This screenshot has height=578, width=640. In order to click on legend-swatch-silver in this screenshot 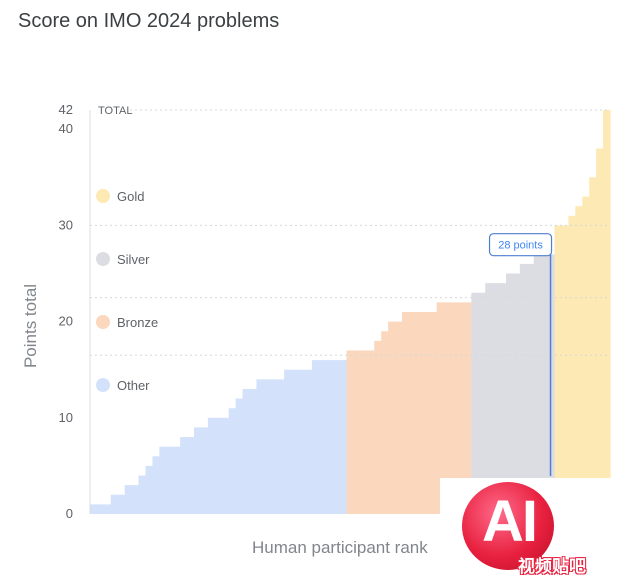, I will do `click(103, 259)`.